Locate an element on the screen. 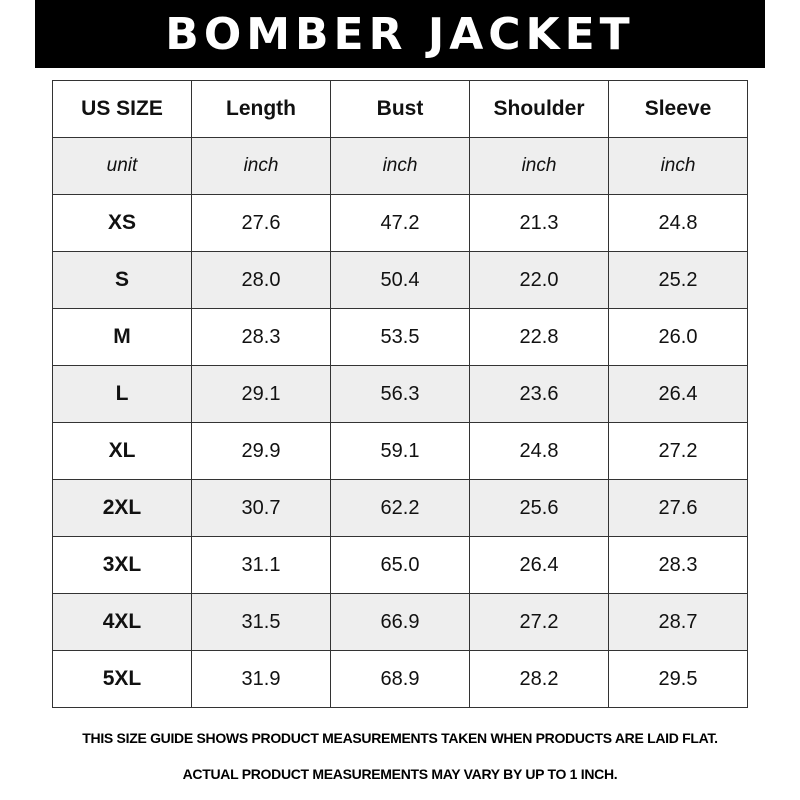  measurement-cell: 28.2 is located at coordinates (539, 679).